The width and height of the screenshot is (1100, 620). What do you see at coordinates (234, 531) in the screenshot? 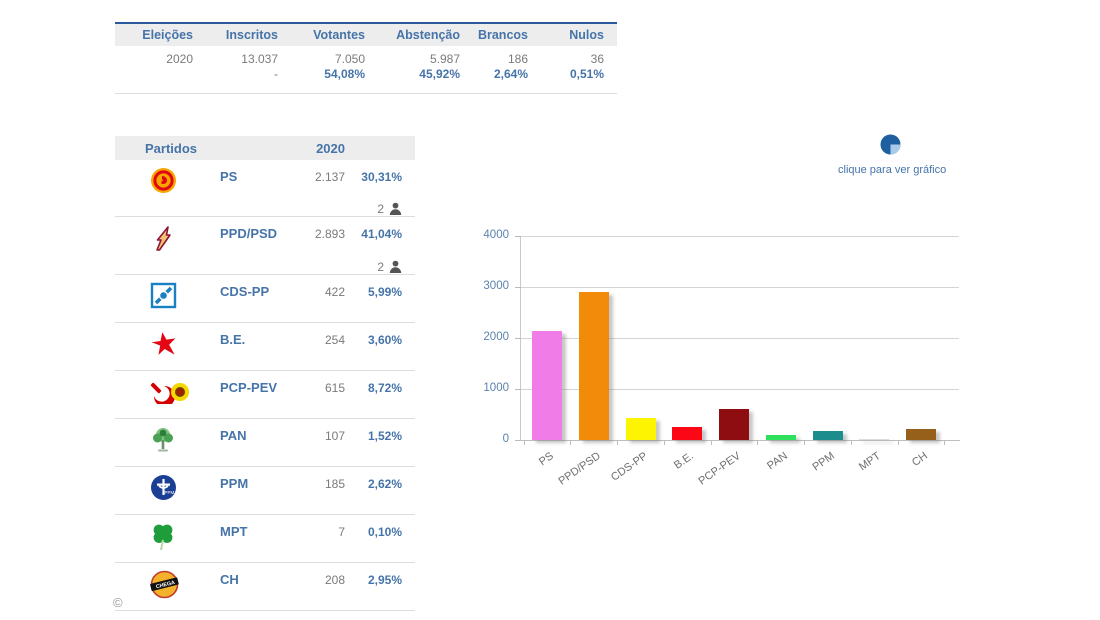
I see `party-name: MPT` at bounding box center [234, 531].